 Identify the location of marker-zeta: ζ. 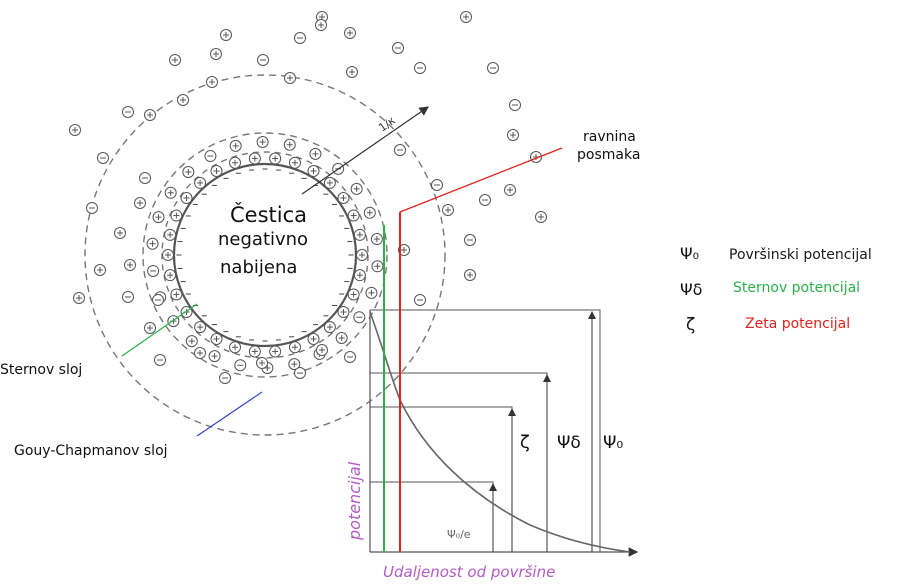
(525, 442).